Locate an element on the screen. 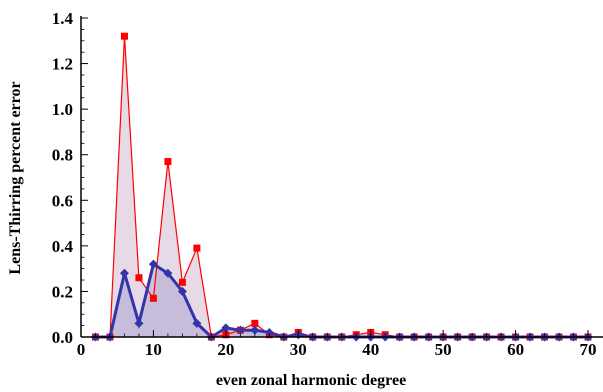 The image size is (603, 392). y-tick-label-5: 1.0 is located at coordinates (62, 109).